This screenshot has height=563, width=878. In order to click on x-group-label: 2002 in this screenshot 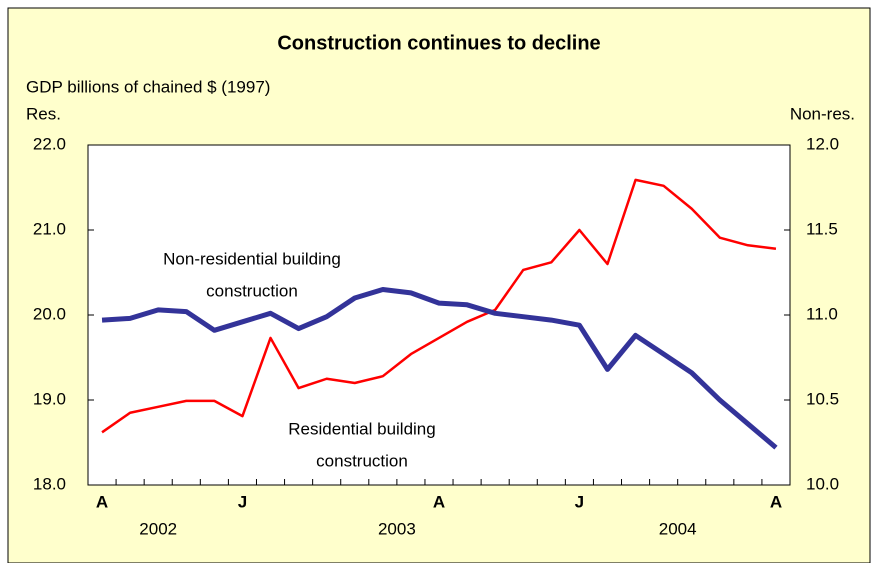, I will do `click(158, 528)`.